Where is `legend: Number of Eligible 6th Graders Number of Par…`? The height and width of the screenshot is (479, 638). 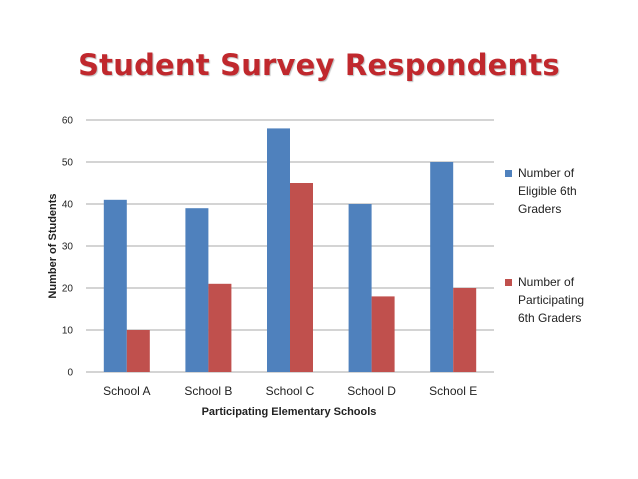 legend: Number of Eligible 6th Graders Number of Par… is located at coordinates (544, 245).